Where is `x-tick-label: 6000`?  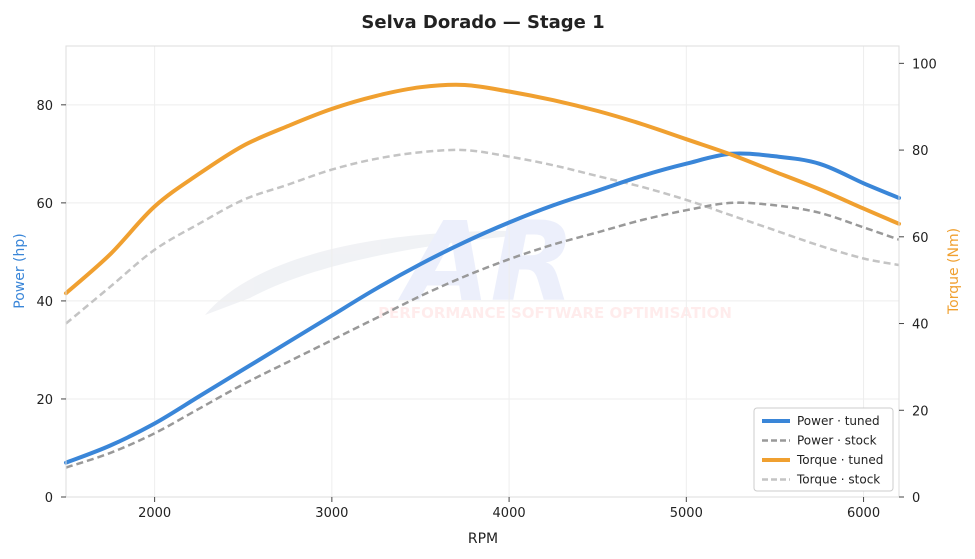 x-tick-label: 6000 is located at coordinates (863, 513).